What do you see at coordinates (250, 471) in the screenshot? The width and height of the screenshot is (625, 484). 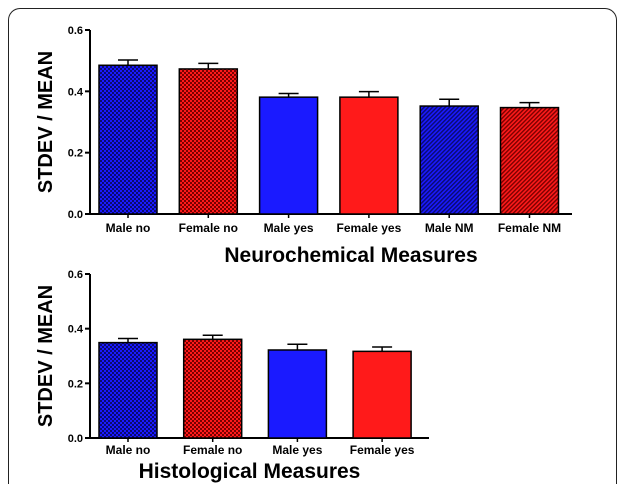 I see `chart-title: Histological Measures` at bounding box center [250, 471].